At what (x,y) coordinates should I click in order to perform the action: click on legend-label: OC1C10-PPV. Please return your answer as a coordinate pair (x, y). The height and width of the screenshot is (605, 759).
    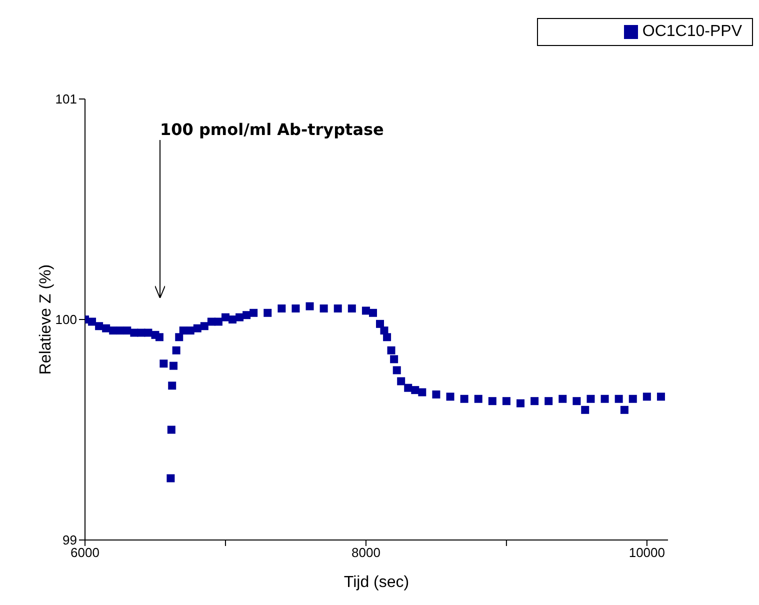
    Looking at the image, I should click on (692, 31).